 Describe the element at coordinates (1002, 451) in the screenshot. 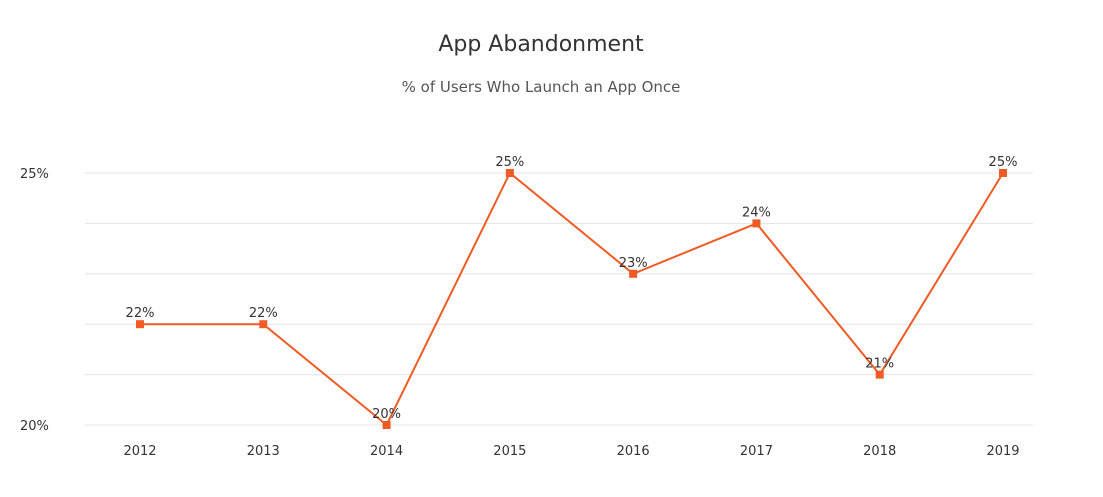

I see `x-tick-label: 2019` at that location.